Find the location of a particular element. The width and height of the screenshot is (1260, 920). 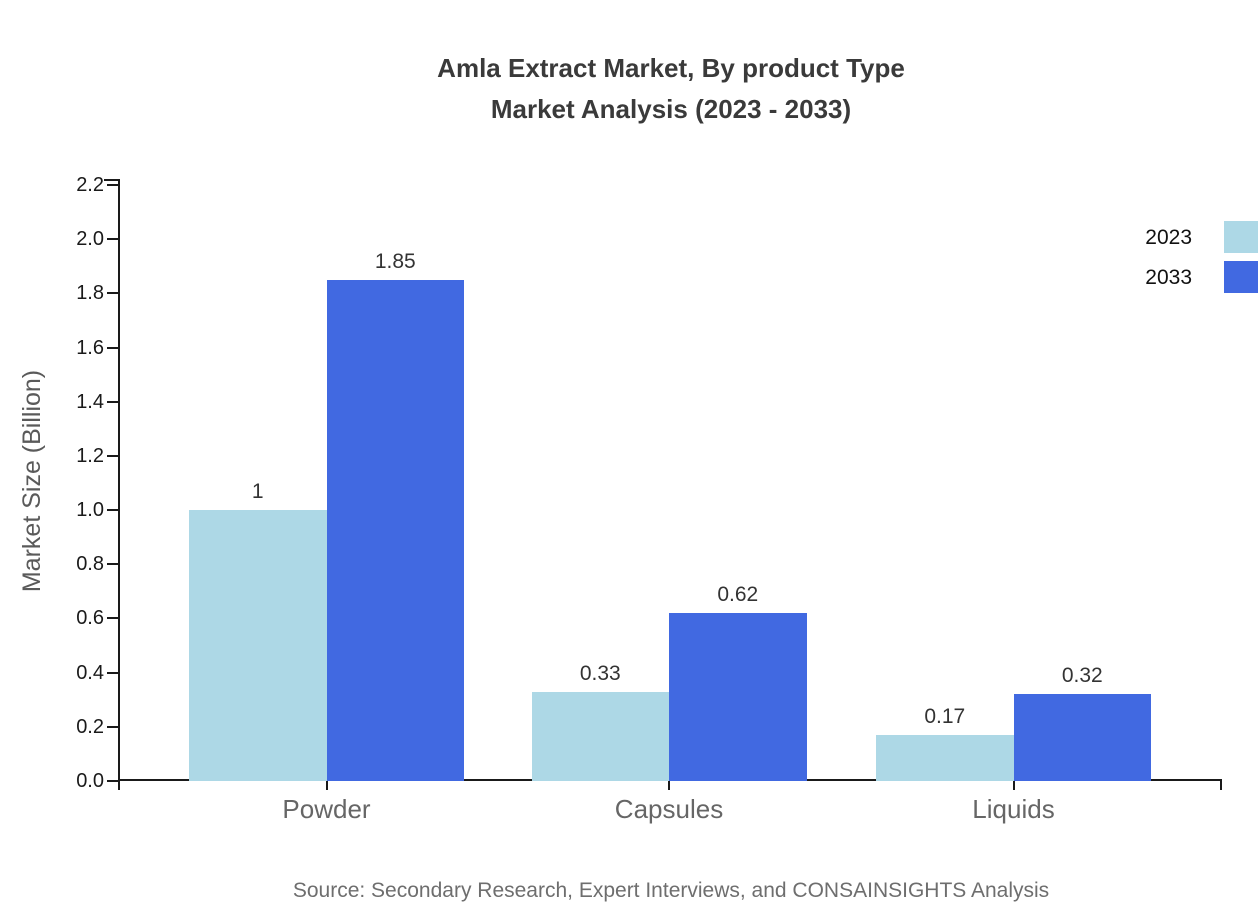

y-tick-0.2 is located at coordinates (113, 726).